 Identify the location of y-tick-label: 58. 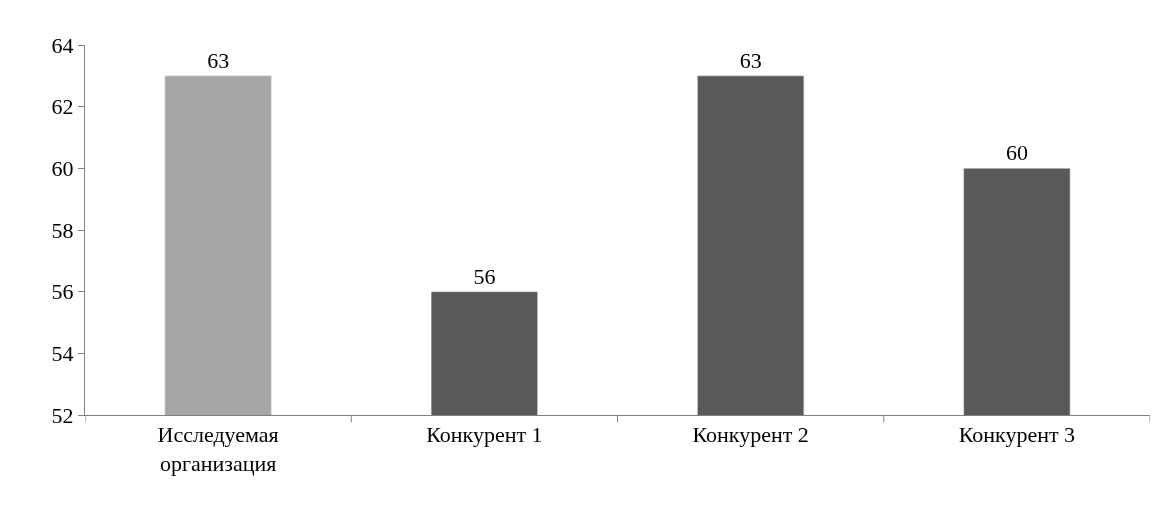
(62, 230).